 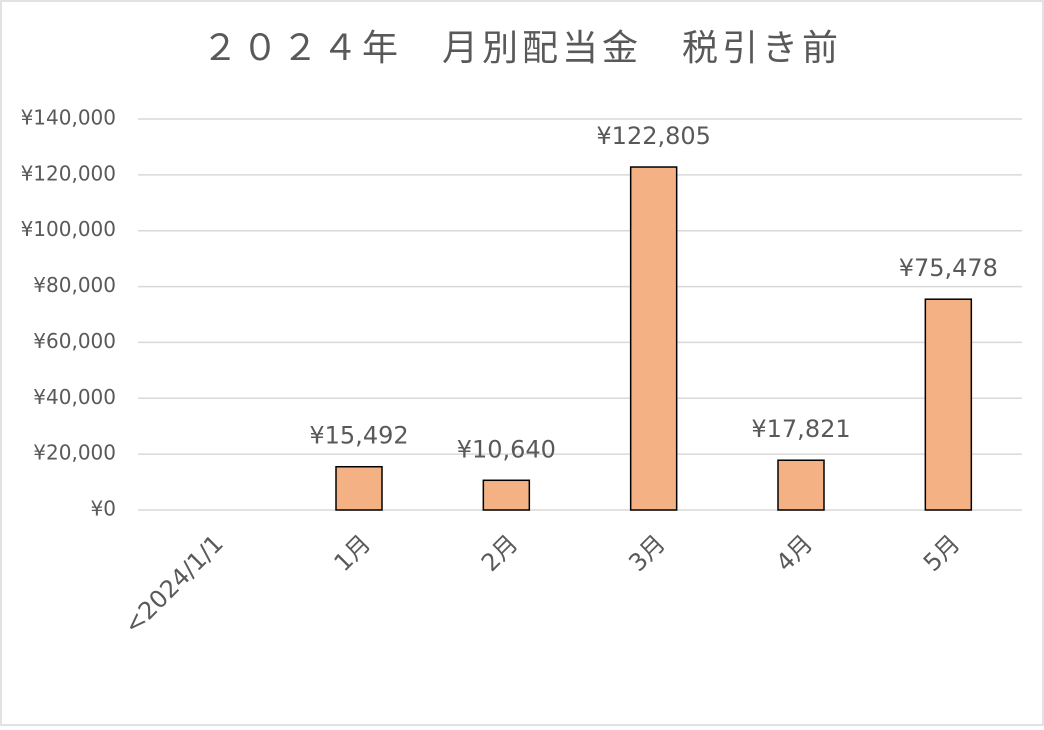 What do you see at coordinates (522, 48) in the screenshot?
I see `chart-title: ２０２４年 月別配当金 税引き前` at bounding box center [522, 48].